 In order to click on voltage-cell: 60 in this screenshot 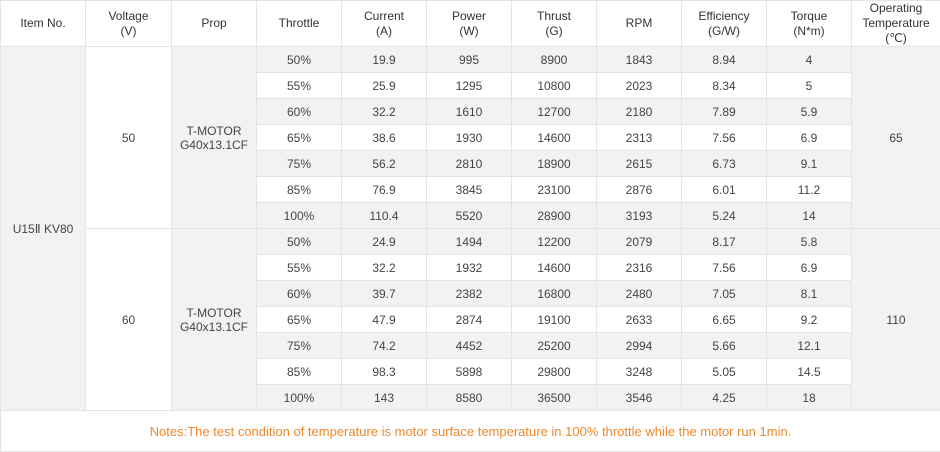, I will do `click(129, 320)`.